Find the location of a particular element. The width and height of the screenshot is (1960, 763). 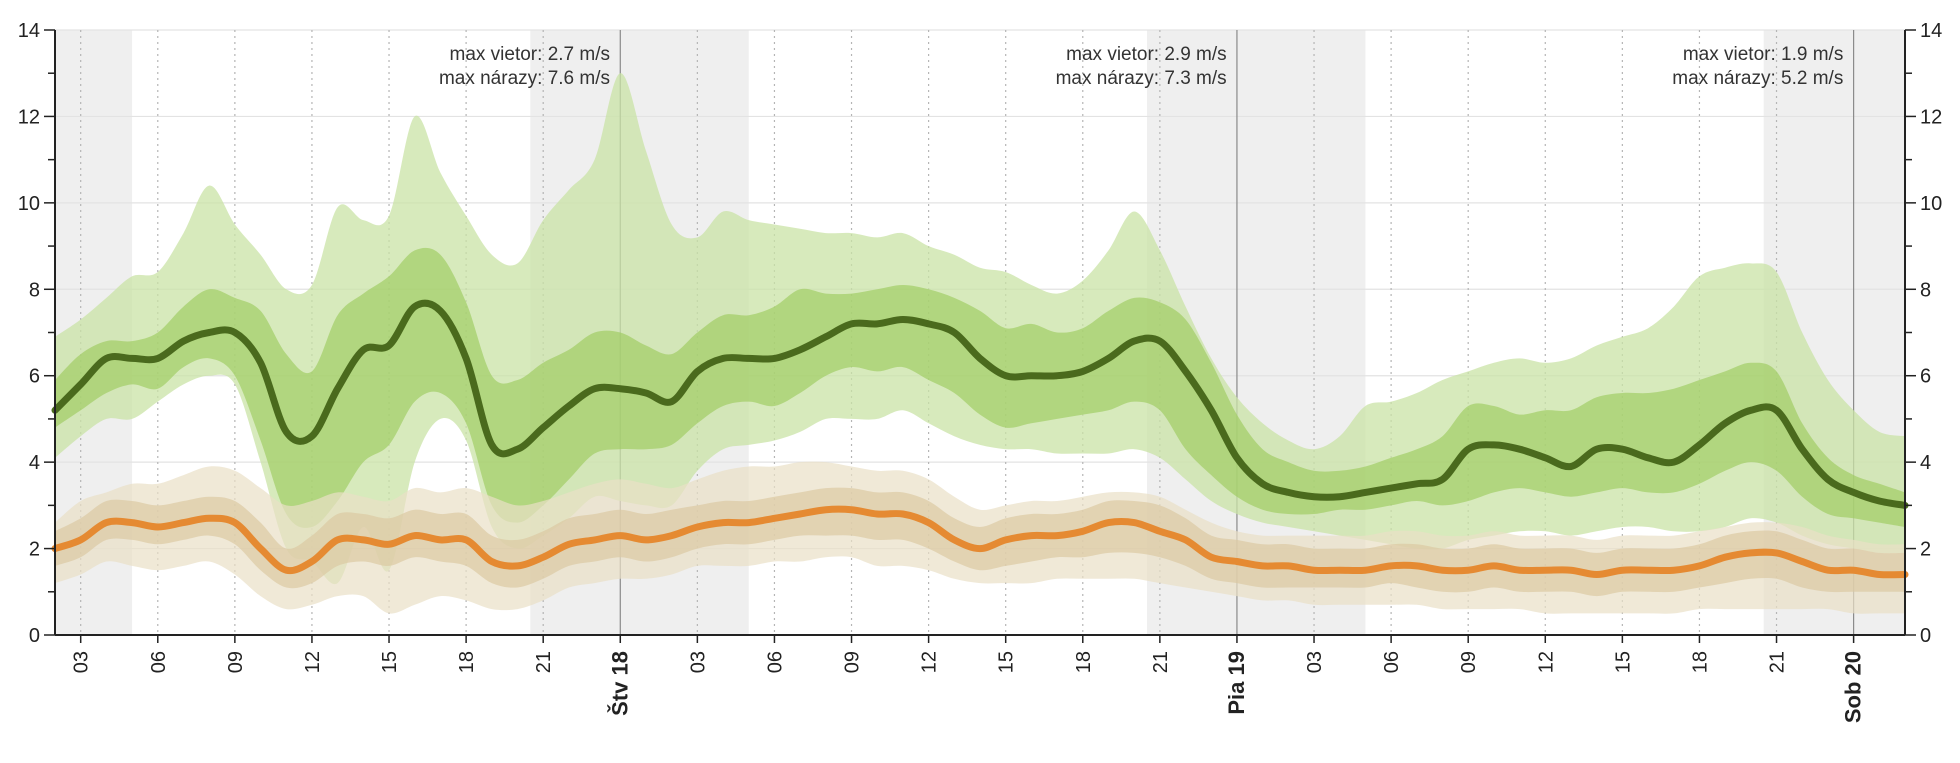

y-tick-label-right: 0 is located at coordinates (1925, 636).